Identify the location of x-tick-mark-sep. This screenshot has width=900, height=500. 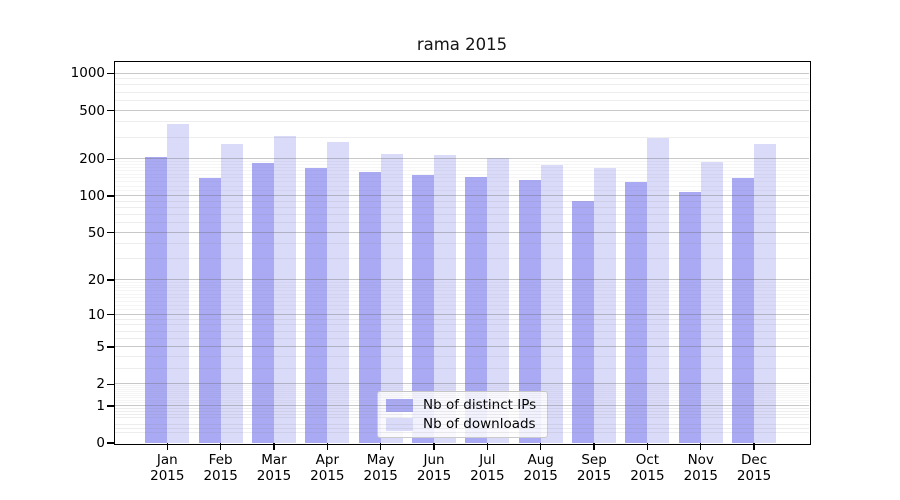
(594, 446).